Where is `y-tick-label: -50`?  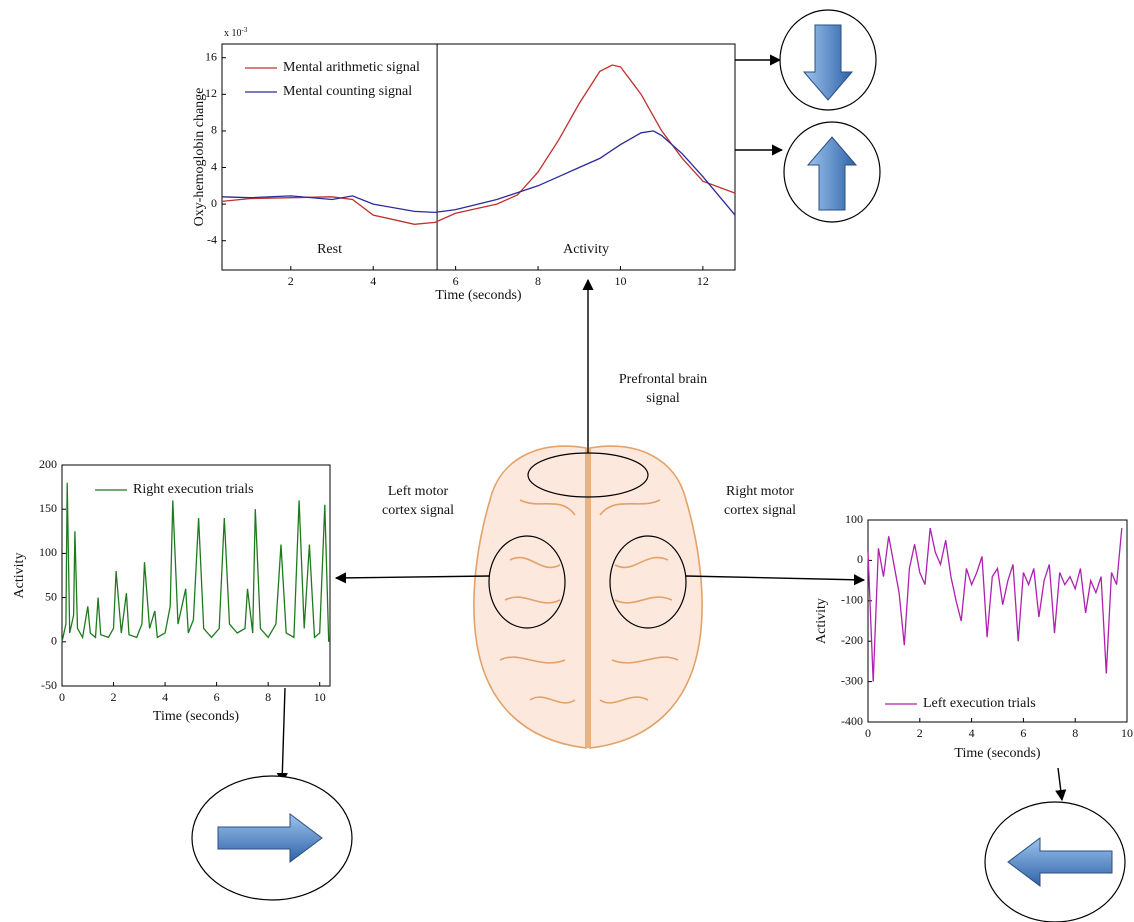 y-tick-label: -50 is located at coordinates (49, 685).